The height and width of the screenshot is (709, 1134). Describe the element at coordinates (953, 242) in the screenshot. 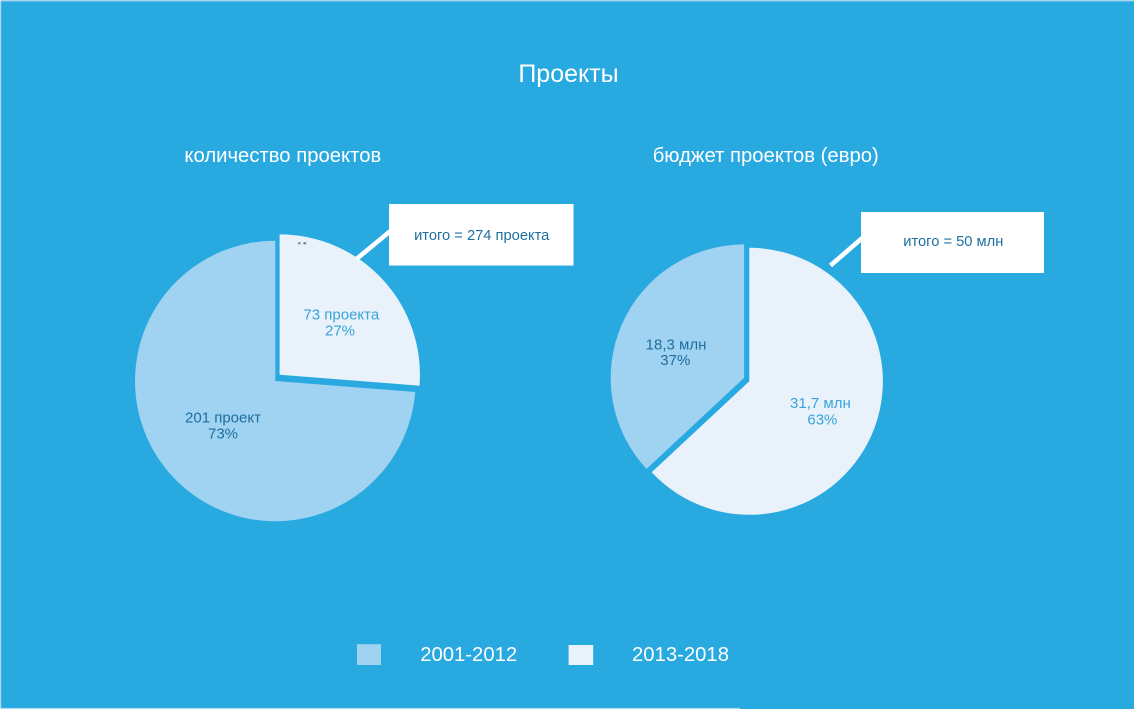

I see `svg-text: итого = 50 млн` at that location.